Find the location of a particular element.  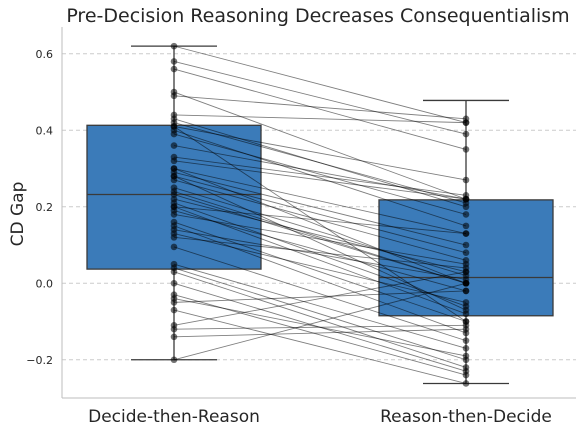

y-tick-label: 0.0 is located at coordinates (45, 283).